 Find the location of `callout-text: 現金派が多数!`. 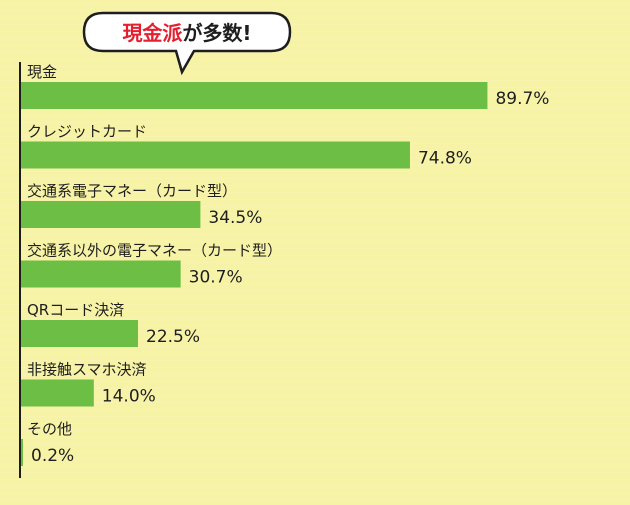

callout-text: 現金派が多数! is located at coordinates (186, 33).